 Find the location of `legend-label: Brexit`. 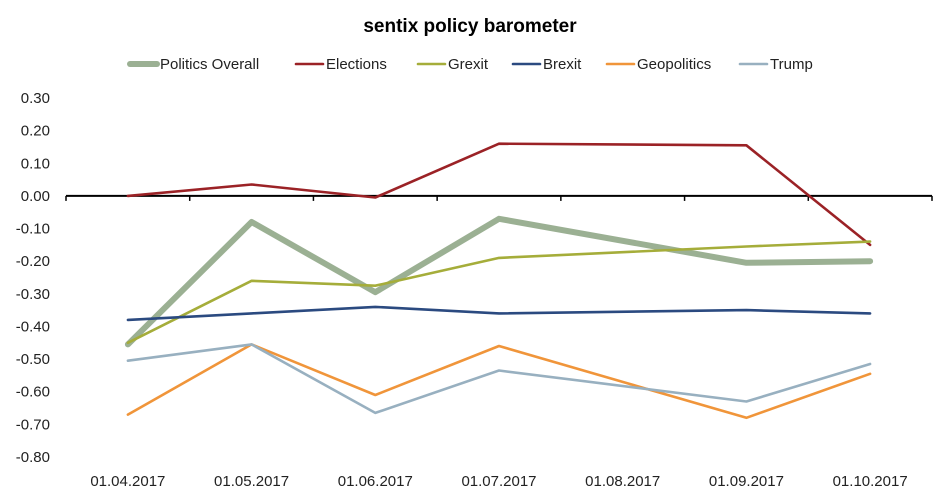

legend-label: Brexit is located at coordinates (562, 64).